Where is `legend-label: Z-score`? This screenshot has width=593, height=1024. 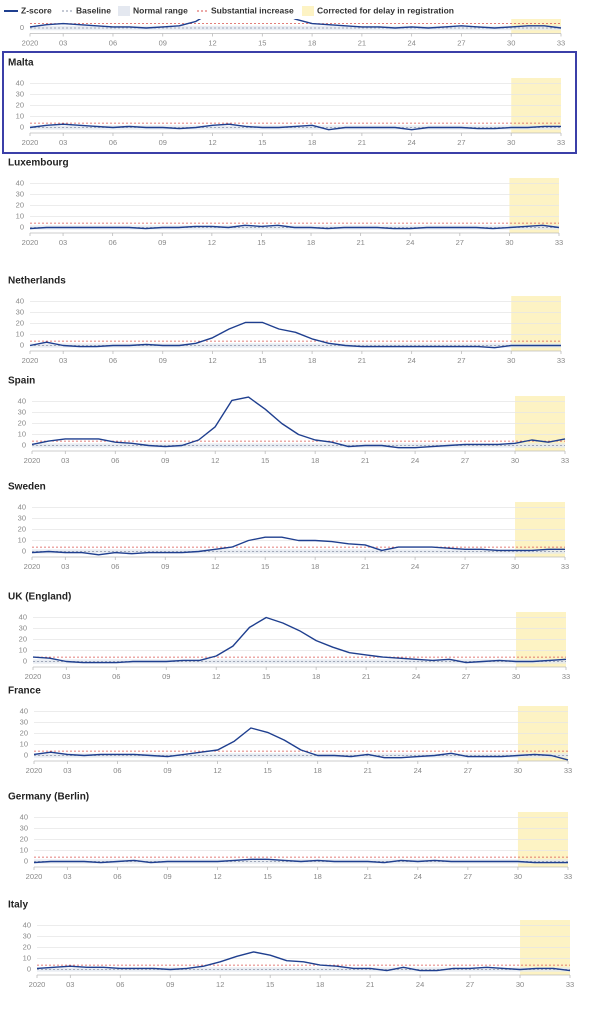 legend-label: Z-score is located at coordinates (36, 10).